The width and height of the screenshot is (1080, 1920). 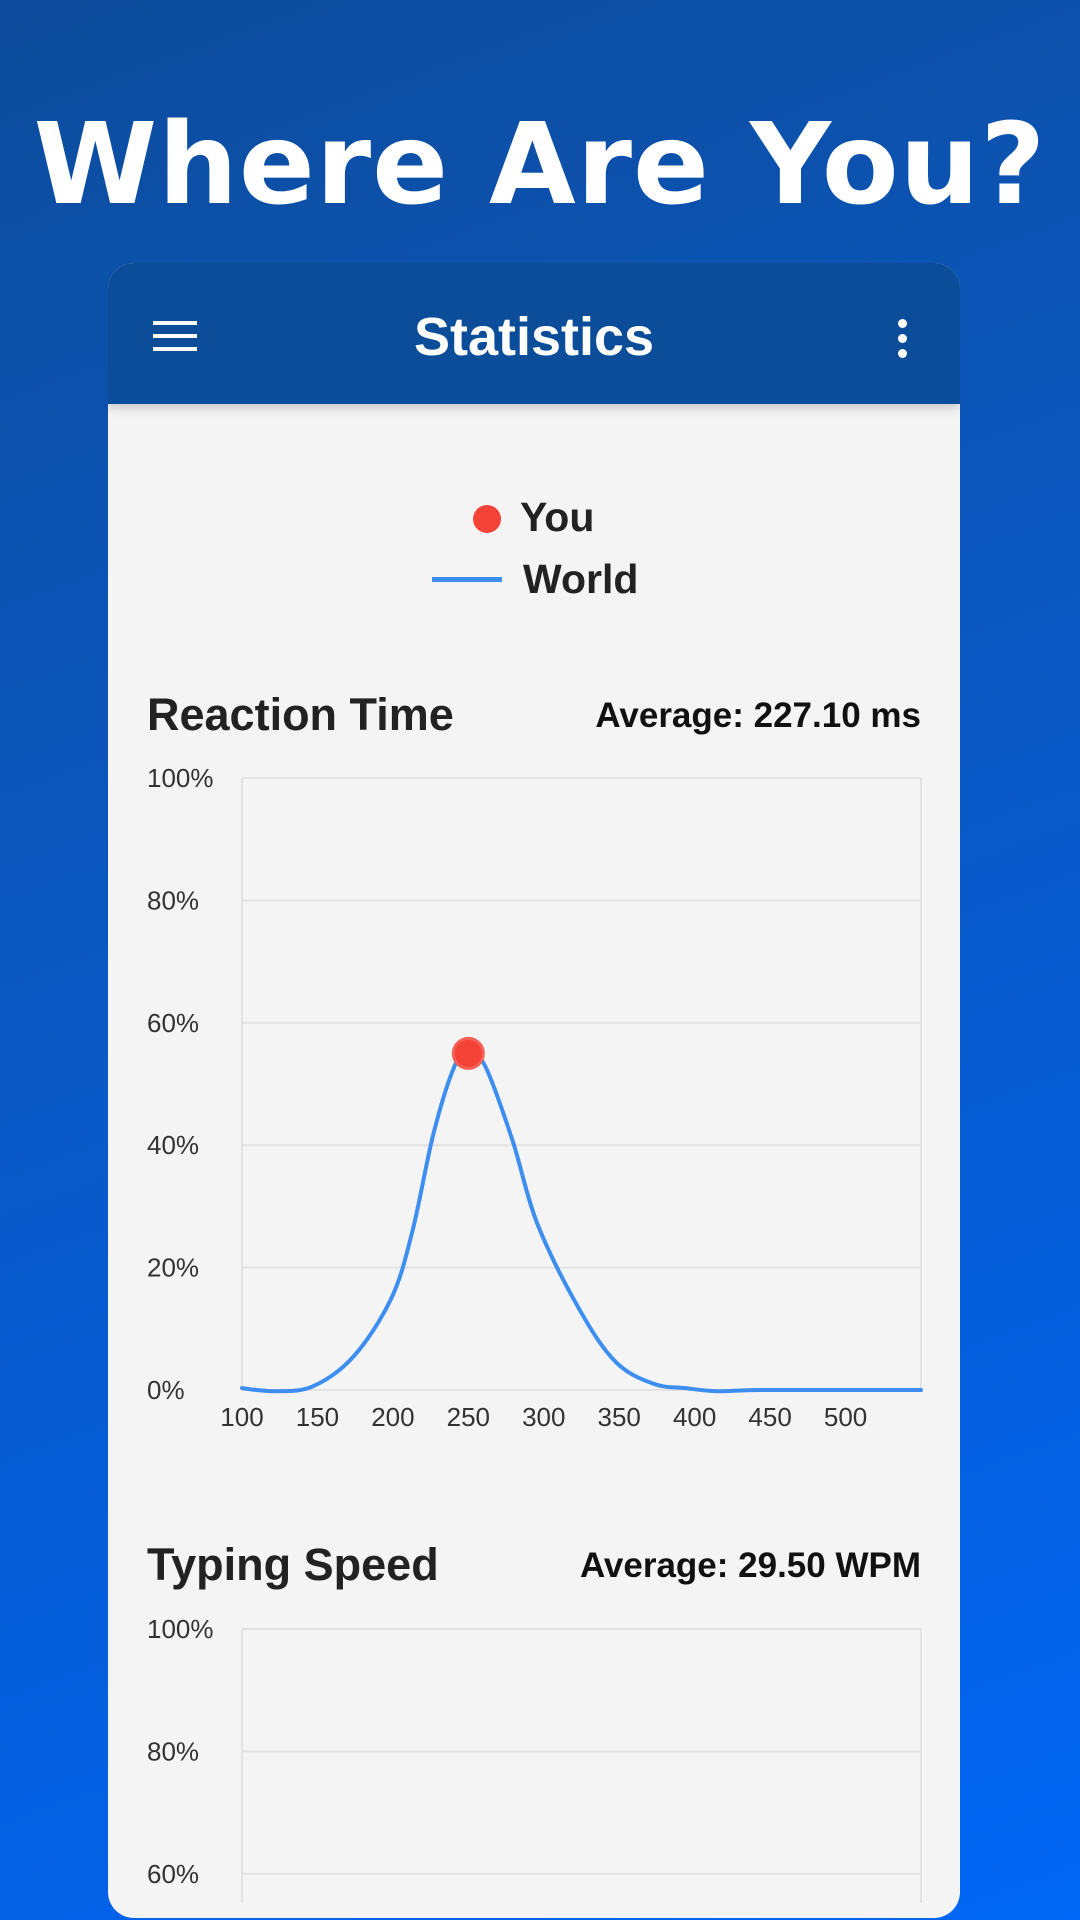 I want to click on legend-you-dot-icon, so click(x=487, y=519).